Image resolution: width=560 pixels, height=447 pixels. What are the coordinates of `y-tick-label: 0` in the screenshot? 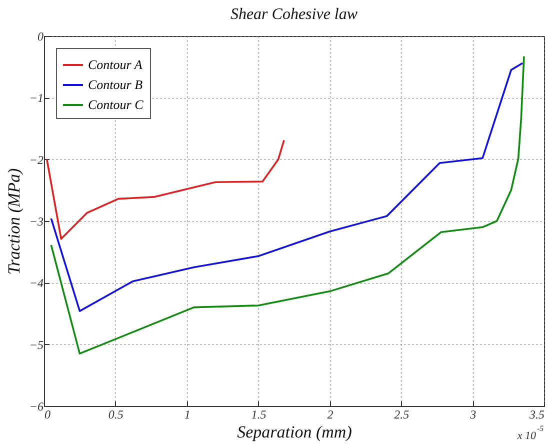 It's located at (41, 37).